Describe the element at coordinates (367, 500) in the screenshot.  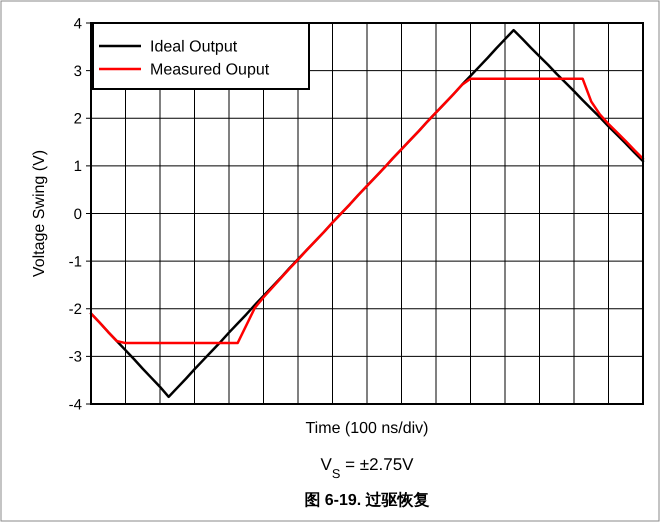
I see `text: 图 6-19. 过驱恢复` at that location.